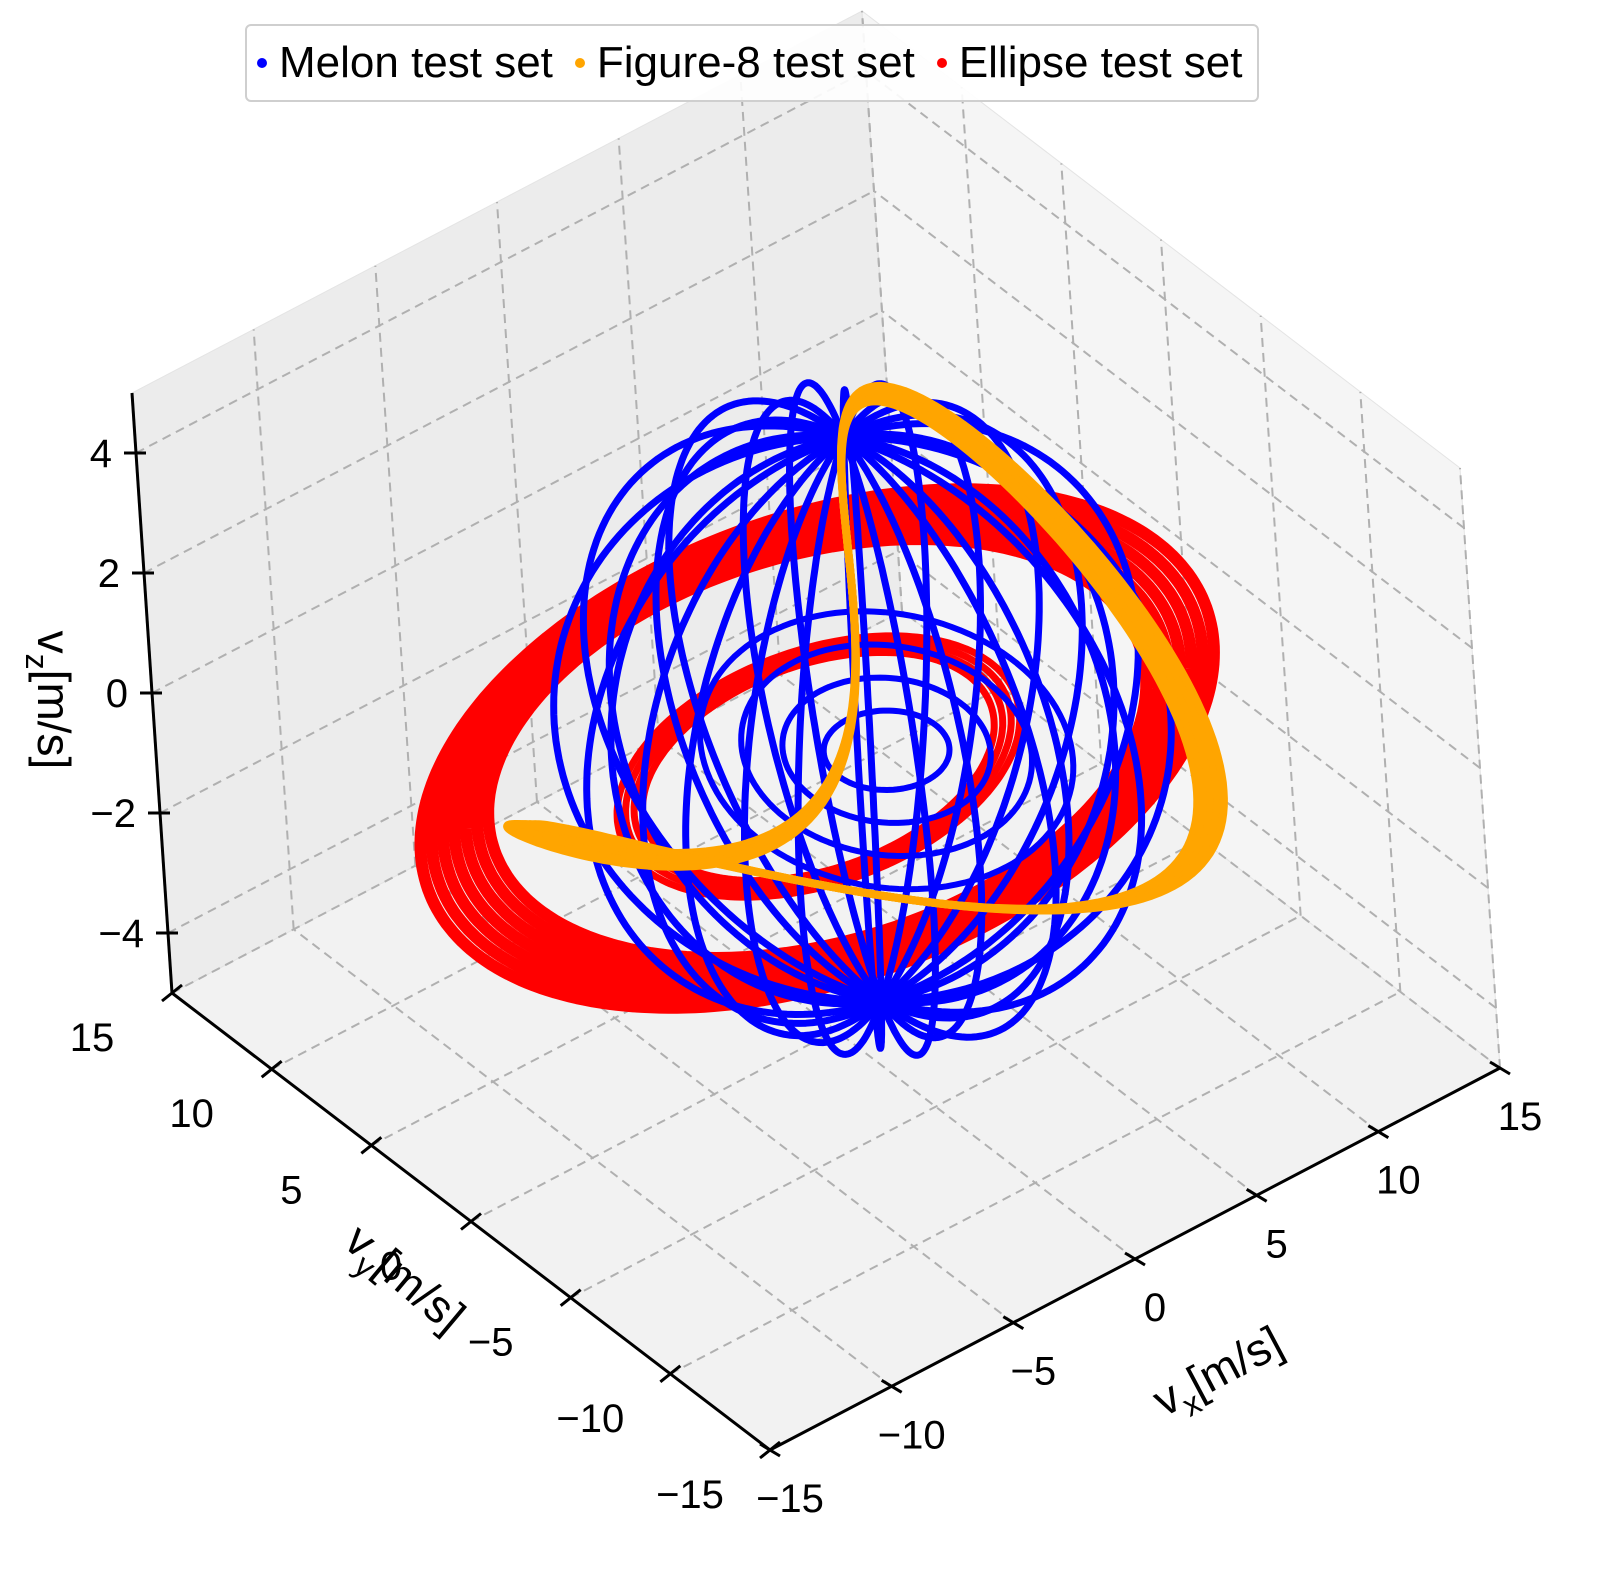 This screenshot has height=1575, width=1607. I want to click on x-tick-label: −10, so click(912, 1435).